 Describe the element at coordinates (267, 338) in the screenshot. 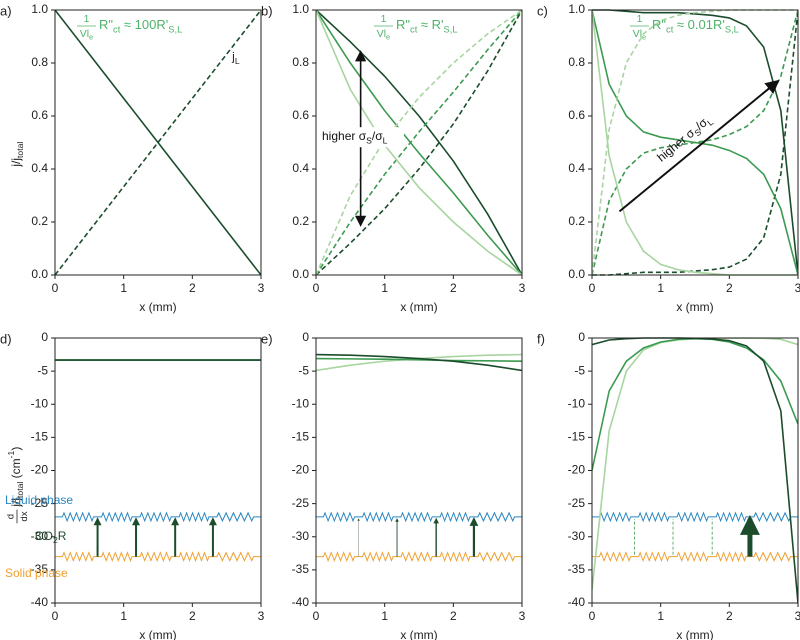

I see `panel-label: e)` at that location.